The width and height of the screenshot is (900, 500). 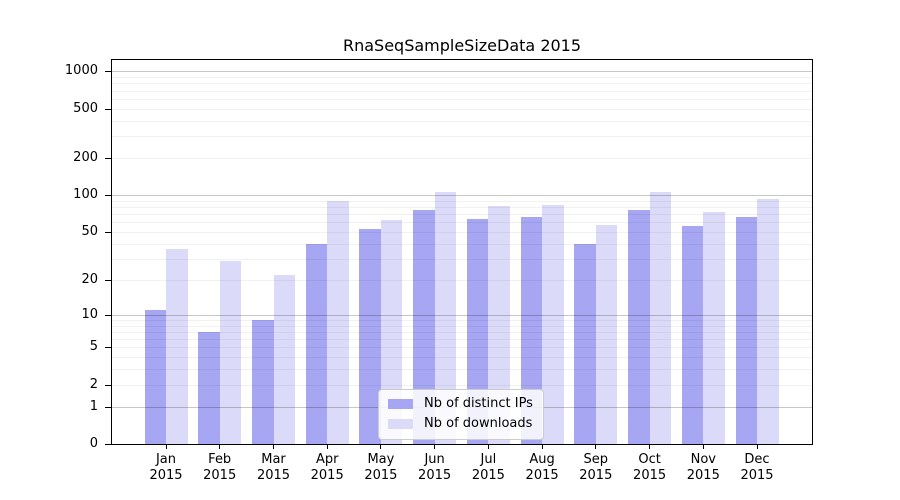 What do you see at coordinates (85, 108) in the screenshot?
I see `ytick-label-500: 500` at bounding box center [85, 108].